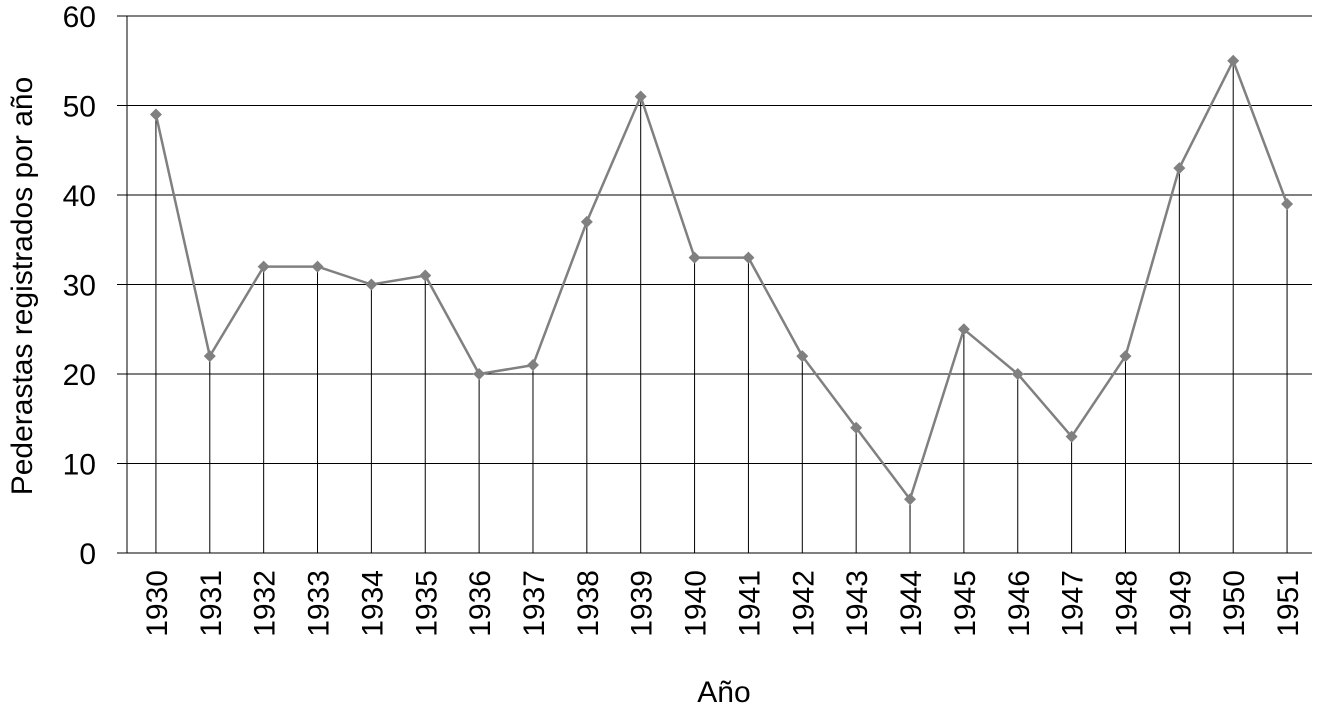 Image resolution: width=1319 pixels, height=716 pixels. Describe the element at coordinates (1019, 603) in the screenshot. I see `x-tick-label: 1946` at that location.